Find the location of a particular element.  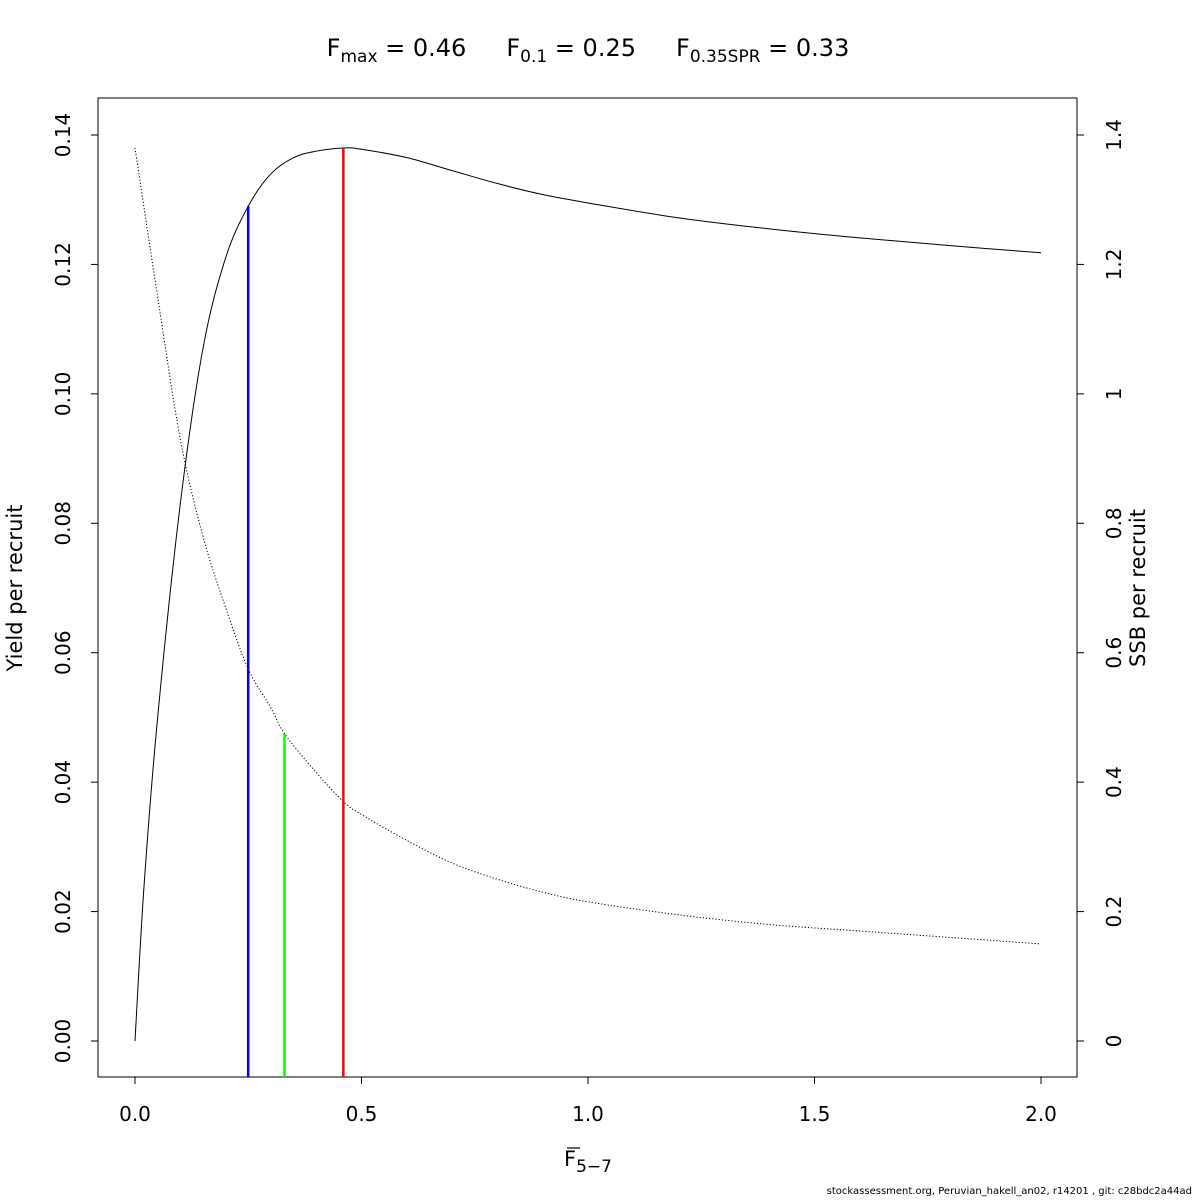

title-fmax-subscript: max is located at coordinates (358, 57).